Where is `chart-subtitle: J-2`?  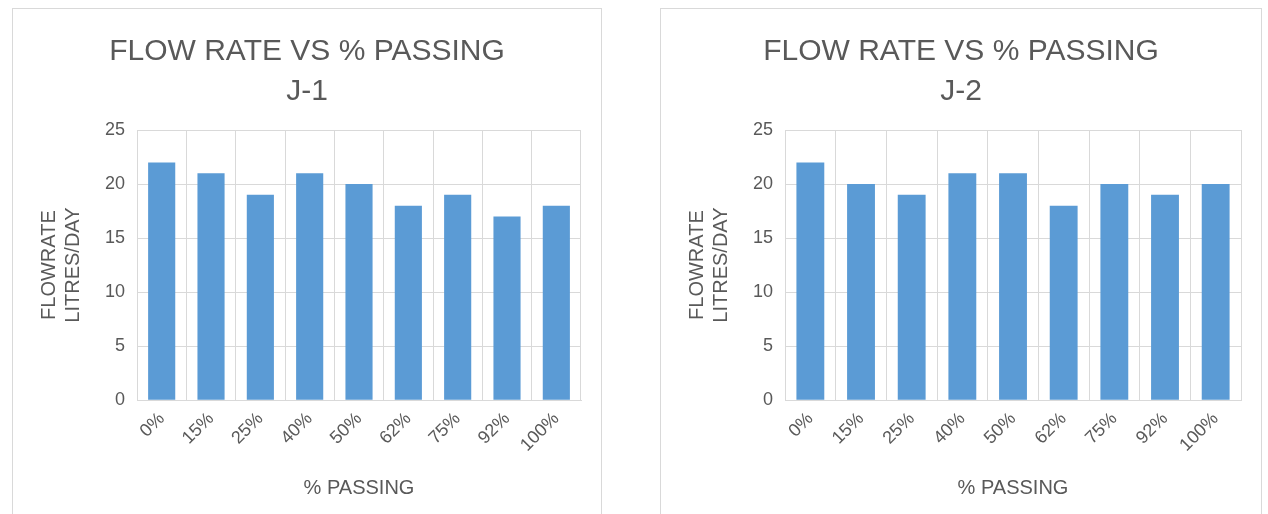
chart-subtitle: J-2 is located at coordinates (961, 90).